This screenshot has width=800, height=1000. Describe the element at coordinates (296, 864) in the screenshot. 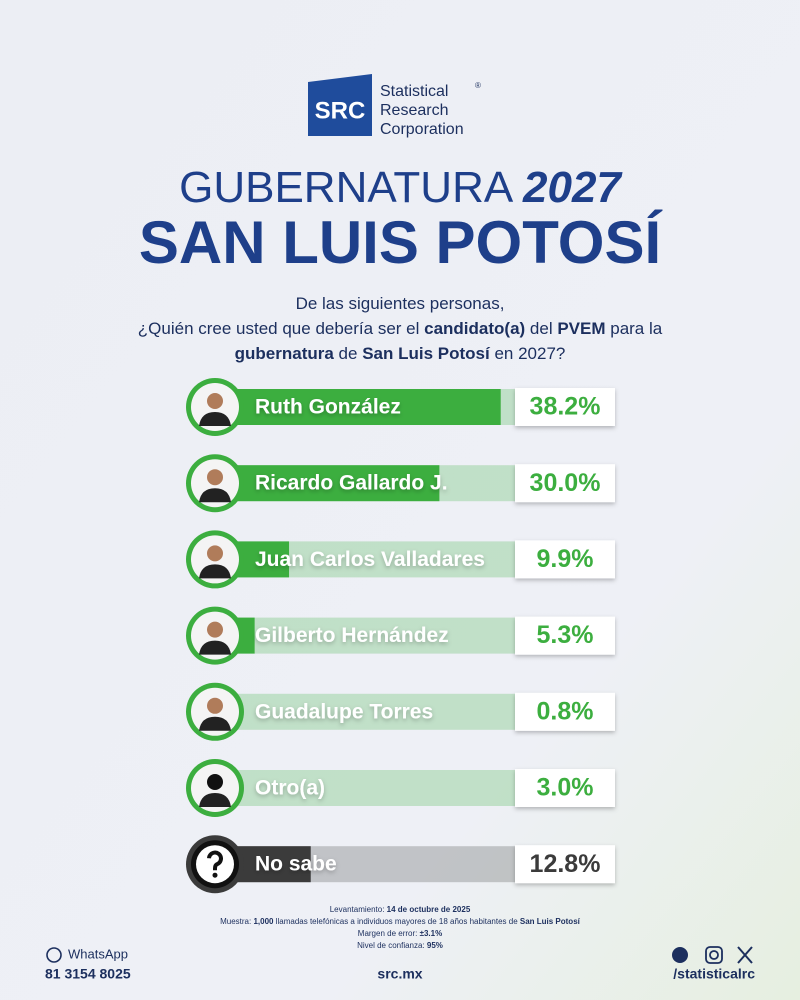

I see `category-label: No sabe` at that location.